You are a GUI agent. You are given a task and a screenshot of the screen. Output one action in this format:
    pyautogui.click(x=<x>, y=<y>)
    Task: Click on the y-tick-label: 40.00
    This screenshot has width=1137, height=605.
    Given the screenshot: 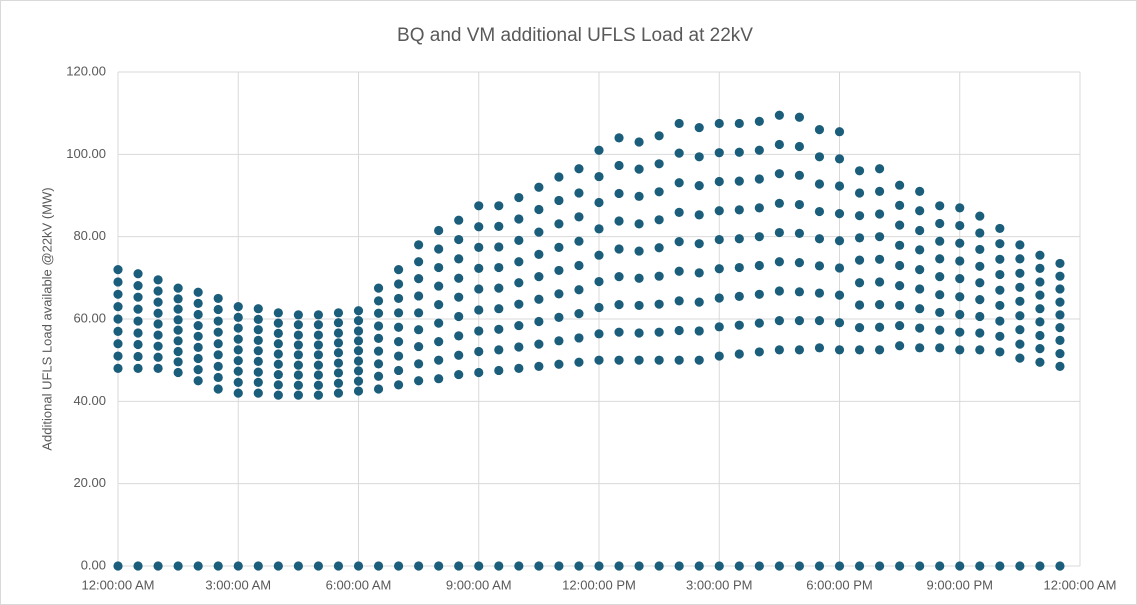 What is the action you would take?
    pyautogui.click(x=89, y=400)
    